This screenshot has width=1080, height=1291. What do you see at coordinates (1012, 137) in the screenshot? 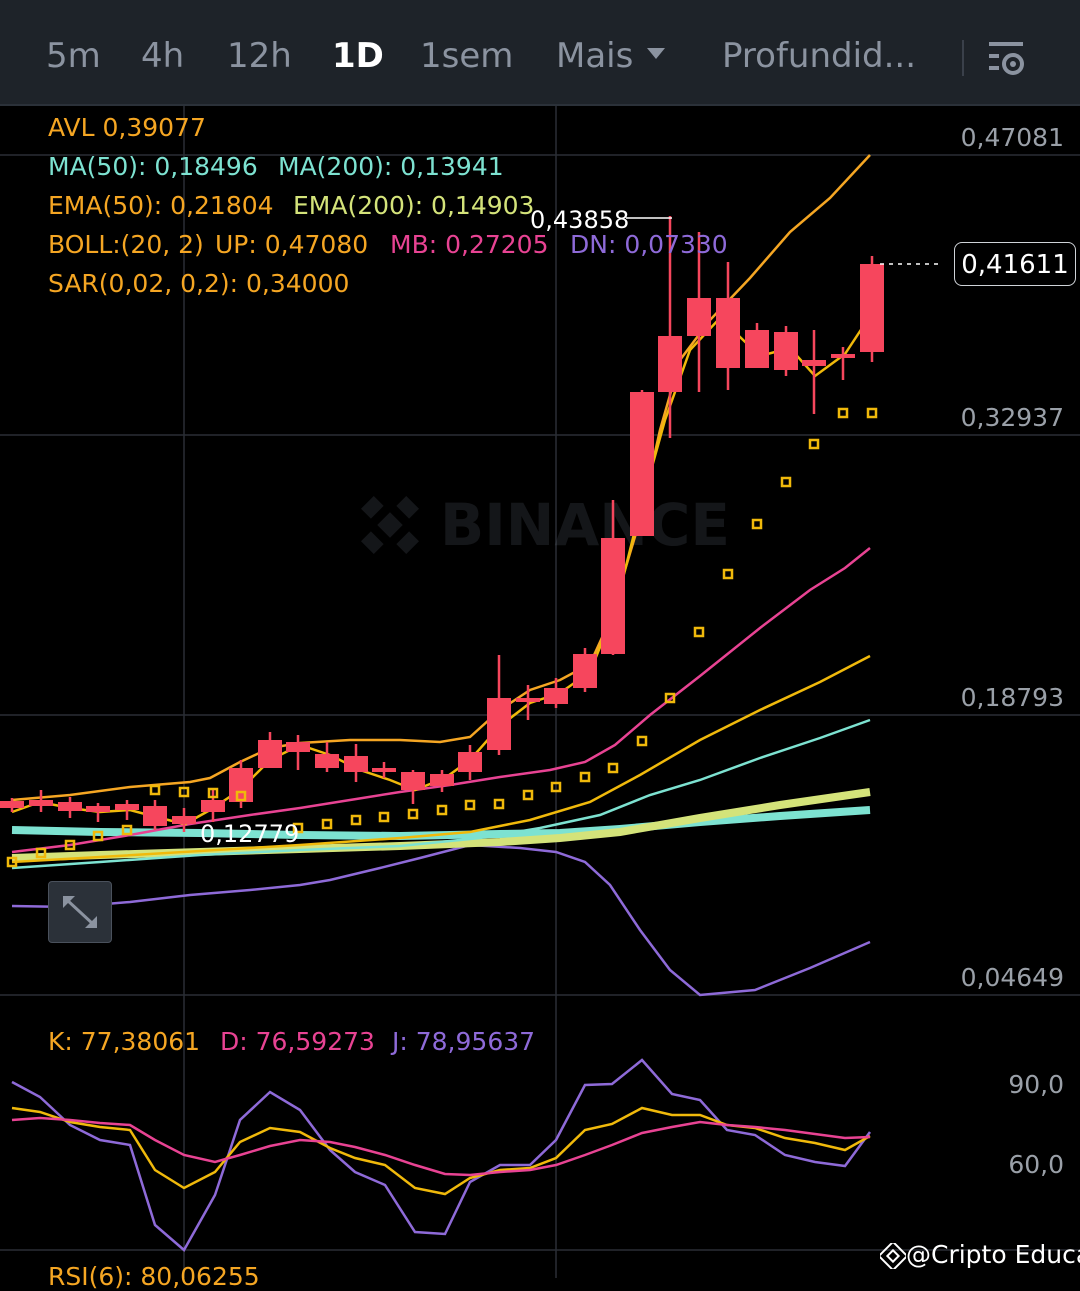
I see `price-axis-label: 0,47081` at bounding box center [1012, 137].